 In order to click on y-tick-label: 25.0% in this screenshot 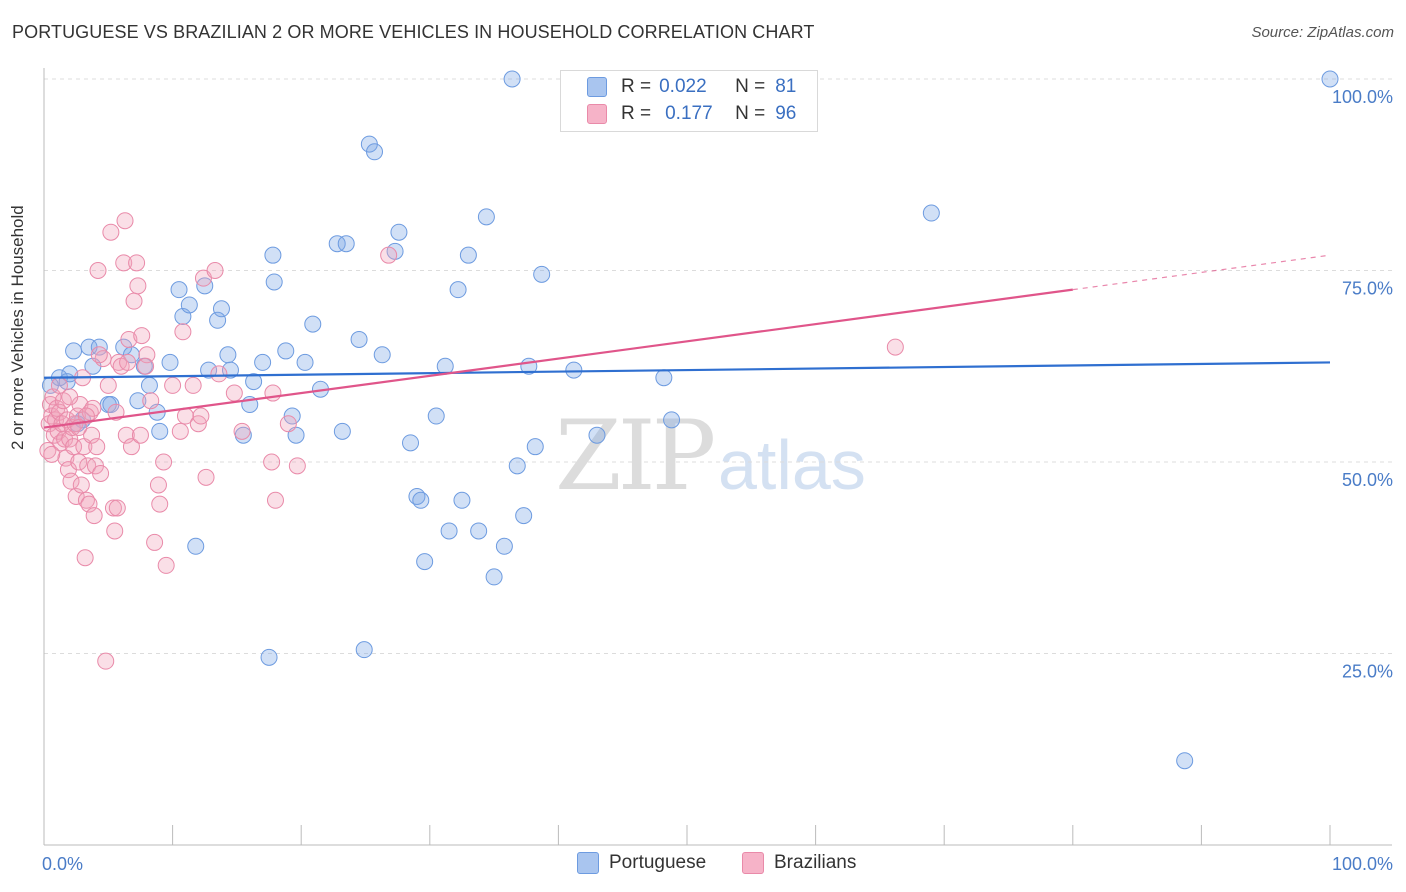, I will do `click(1367, 672)`.